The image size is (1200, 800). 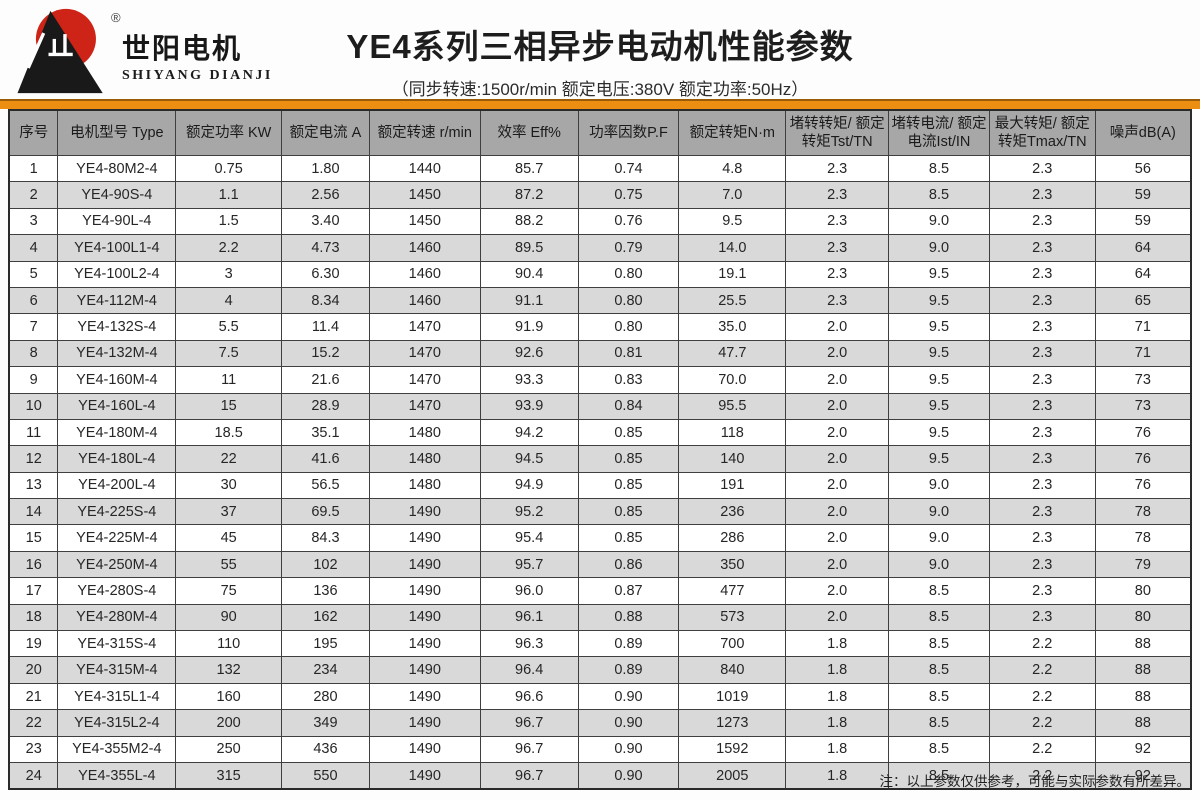 I want to click on table-cell: 15, so click(x=229, y=406).